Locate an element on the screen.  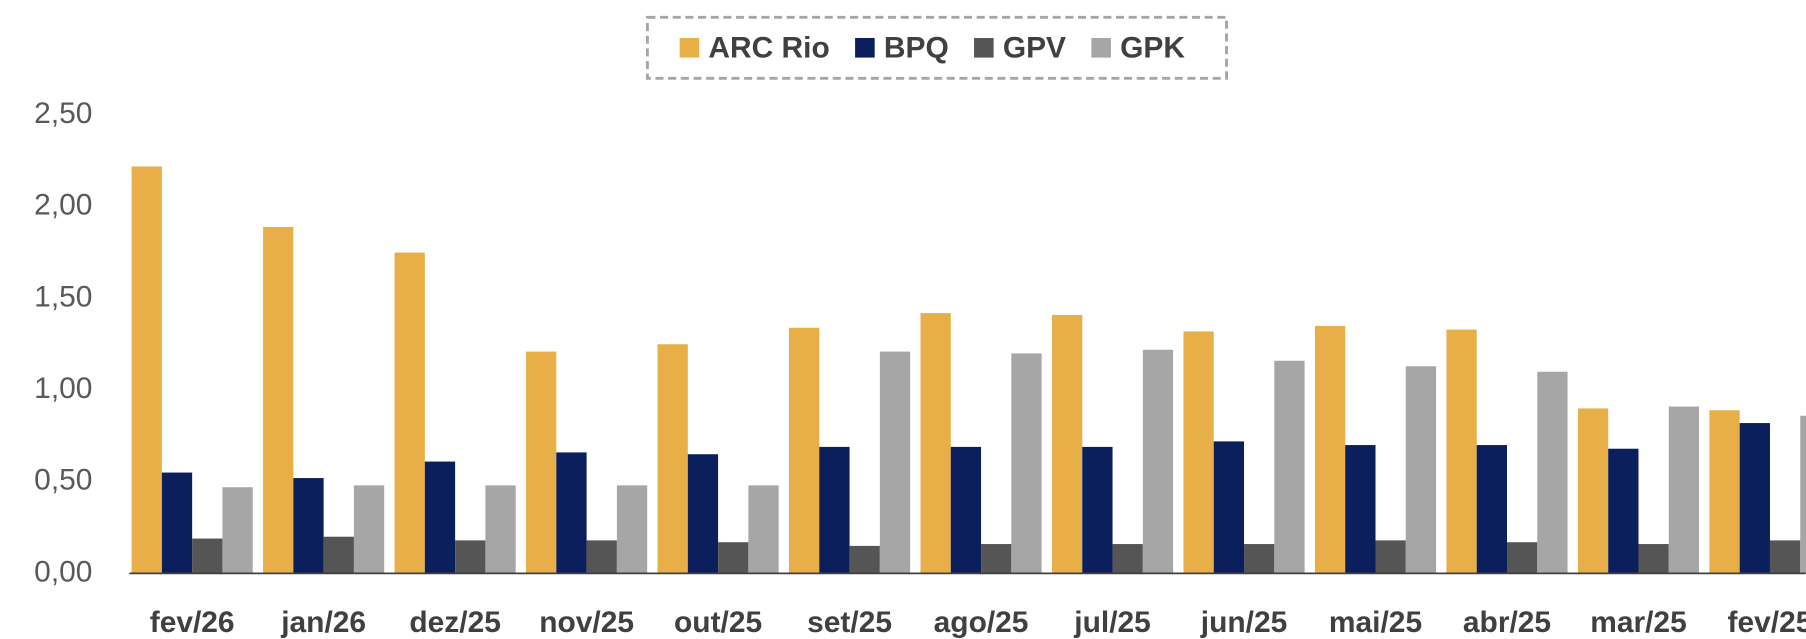
x-tick-label: mai/25 is located at coordinates (1375, 622).